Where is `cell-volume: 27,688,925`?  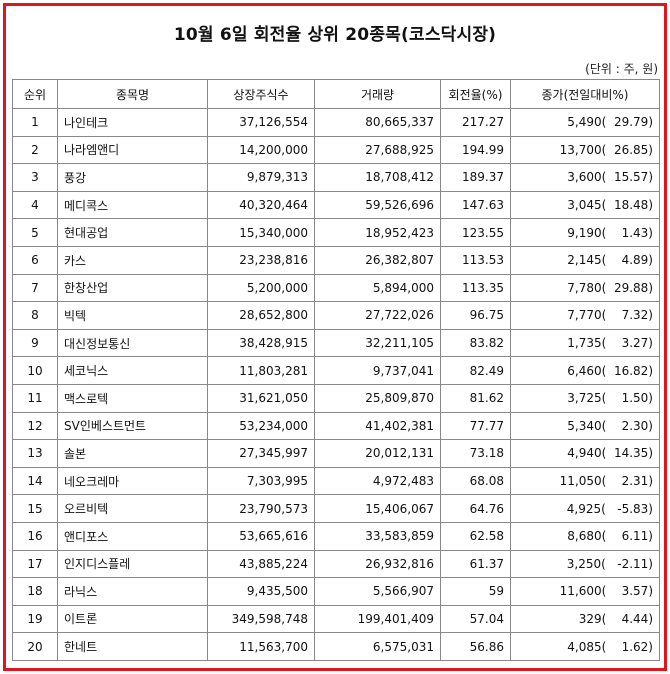 cell-volume: 27,688,925 is located at coordinates (377, 150).